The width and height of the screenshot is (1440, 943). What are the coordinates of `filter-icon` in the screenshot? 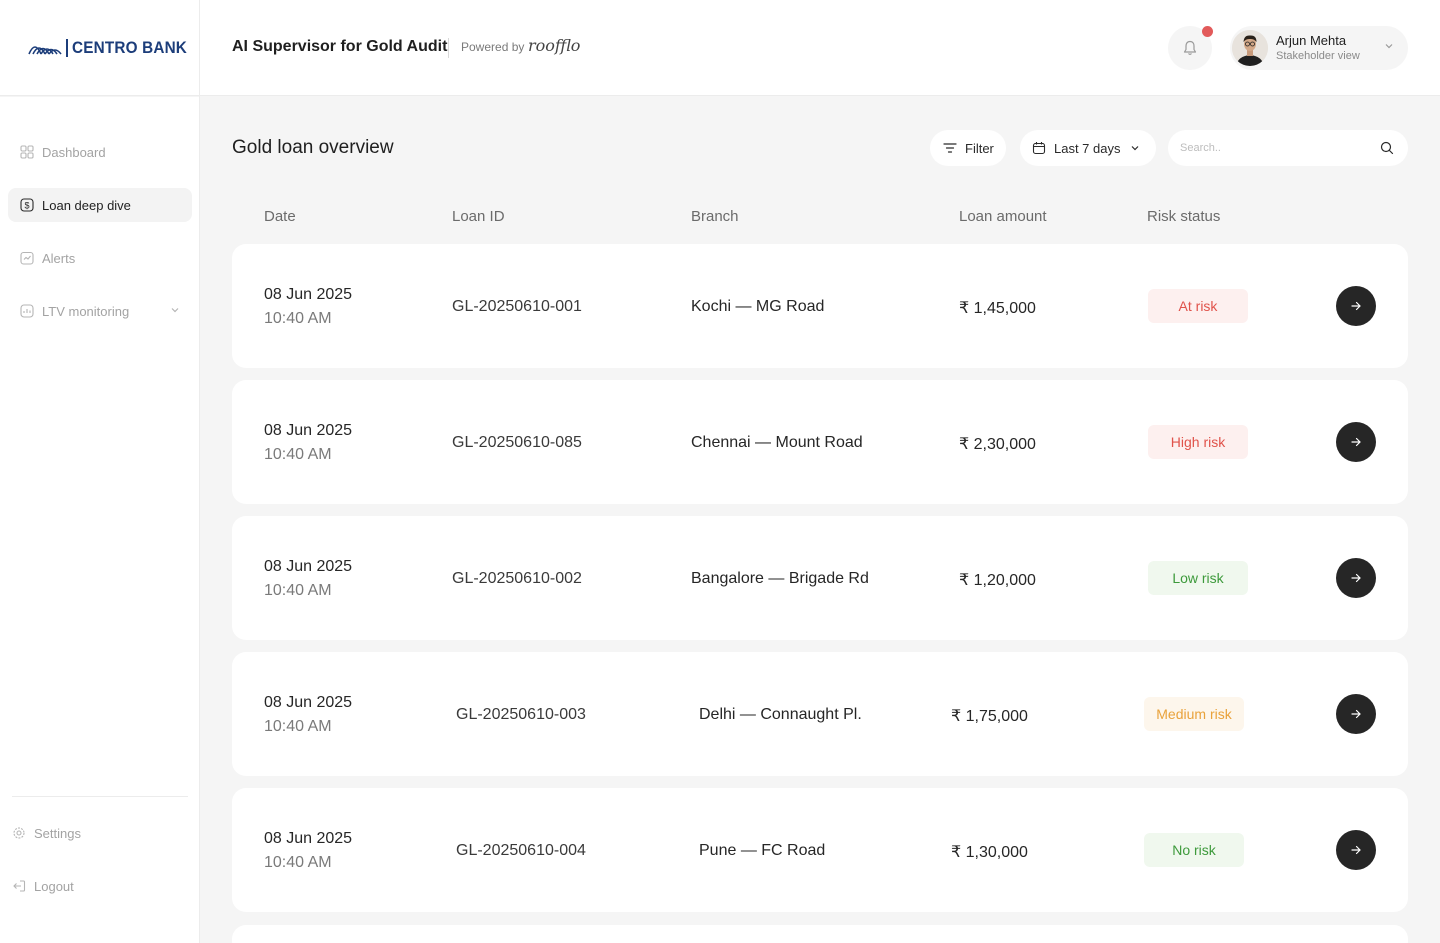 It's located at (950, 148).